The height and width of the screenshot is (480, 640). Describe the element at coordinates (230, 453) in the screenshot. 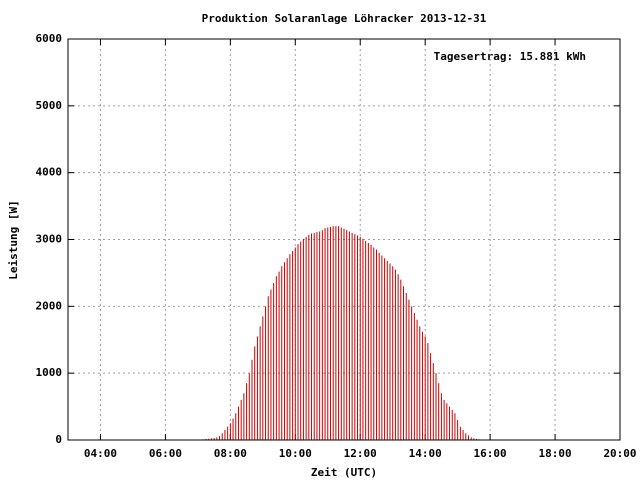

I see `x-tick-label: 08:00` at that location.